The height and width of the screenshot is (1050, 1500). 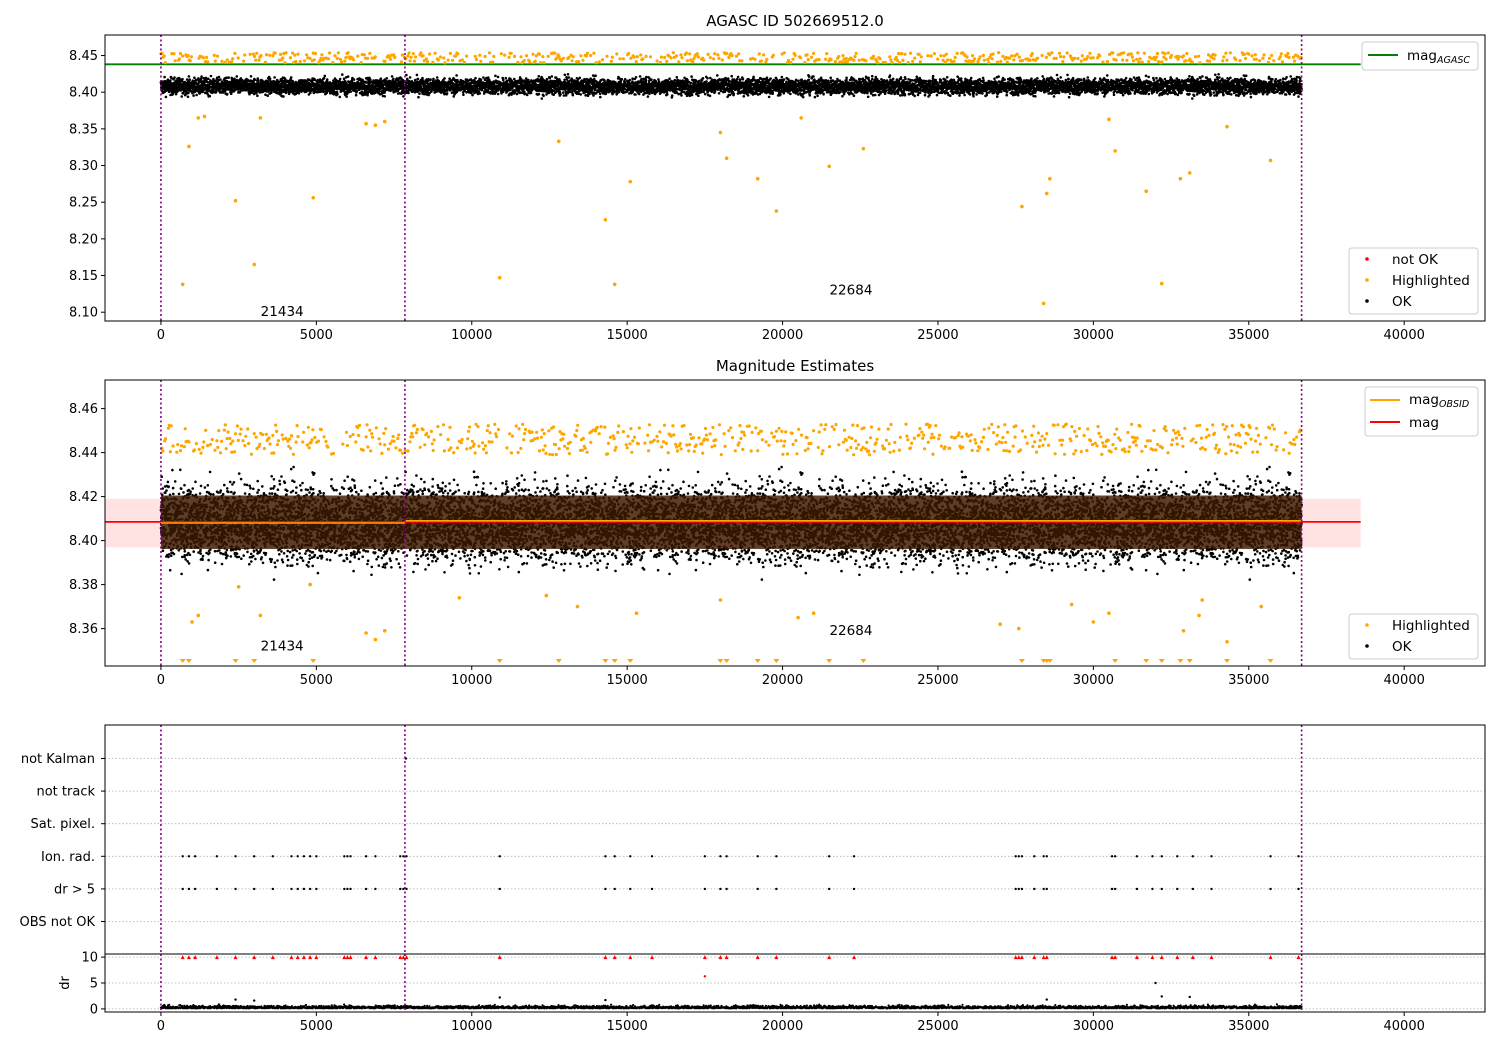 I want to click on flag-category-label: Sat. pixel., so click(x=63, y=824).